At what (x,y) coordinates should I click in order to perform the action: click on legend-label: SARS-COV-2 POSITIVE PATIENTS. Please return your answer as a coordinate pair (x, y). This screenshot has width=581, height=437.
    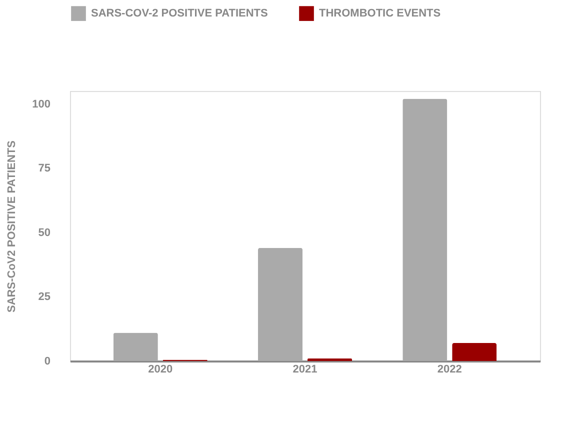
    Looking at the image, I should click on (179, 14).